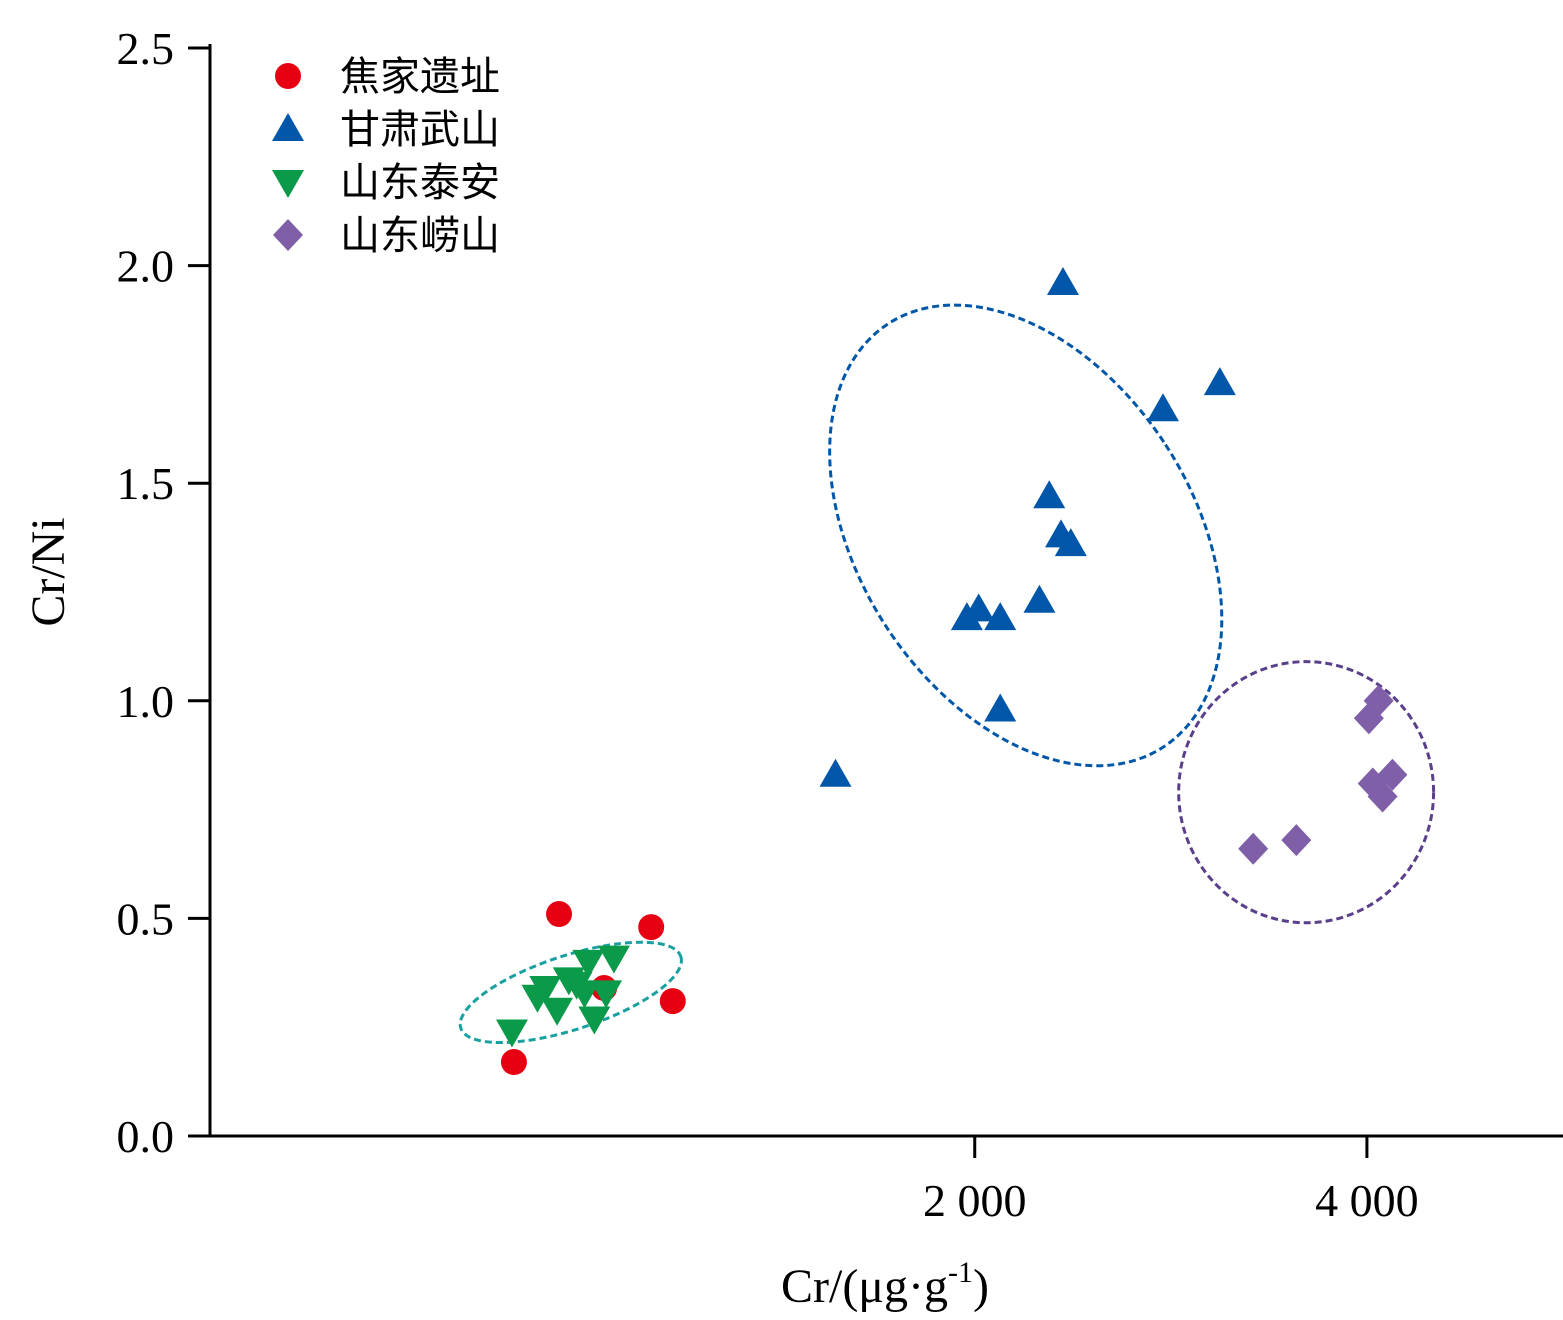 The width and height of the screenshot is (1563, 1320). What do you see at coordinates (146, 48) in the screenshot?
I see `y-tick-label: 2.5` at bounding box center [146, 48].